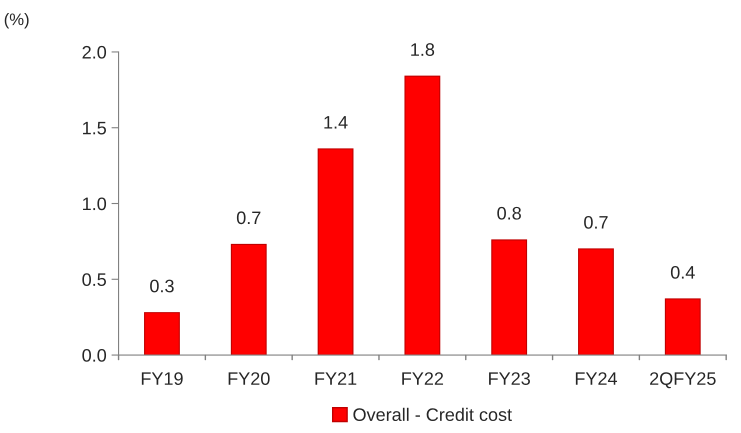  I want to click on x-tick-label: FY23, so click(509, 378).